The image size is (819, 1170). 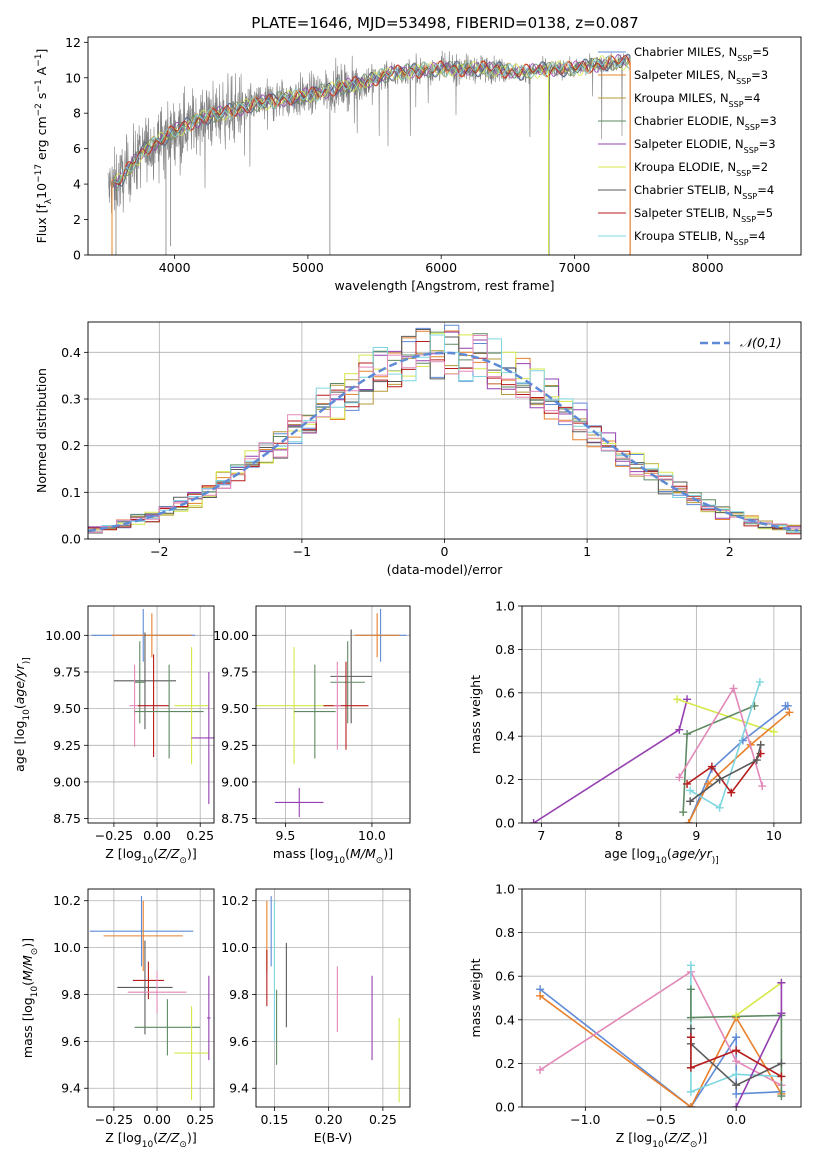 I want to click on y-tick-label: 9.6, so click(x=71, y=1041).